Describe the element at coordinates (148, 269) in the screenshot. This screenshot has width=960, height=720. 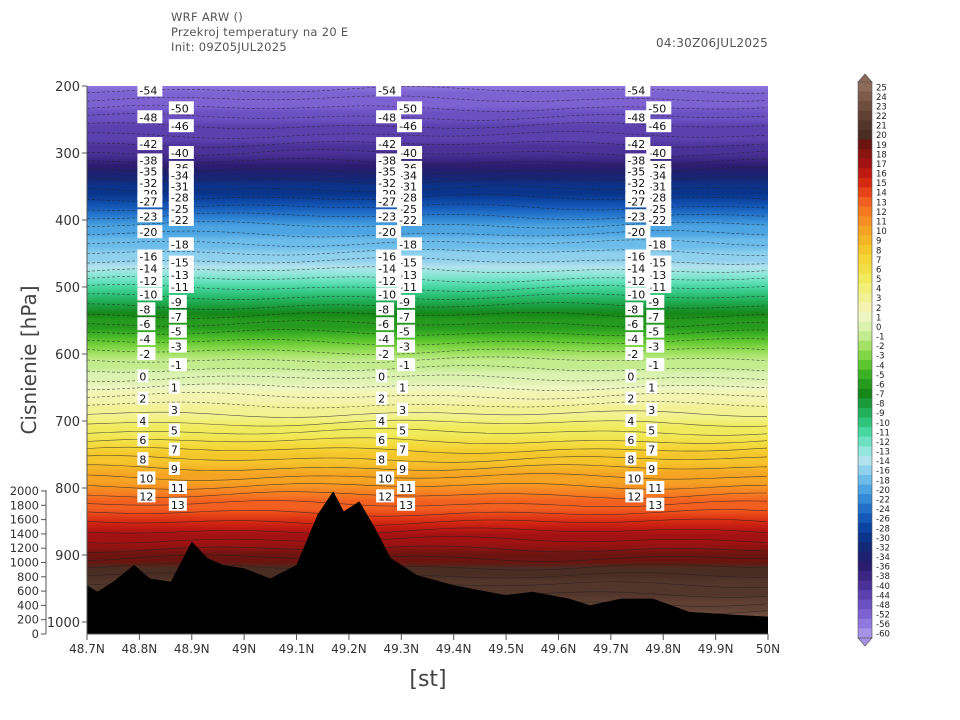
I see `svg-text: -14` at that location.